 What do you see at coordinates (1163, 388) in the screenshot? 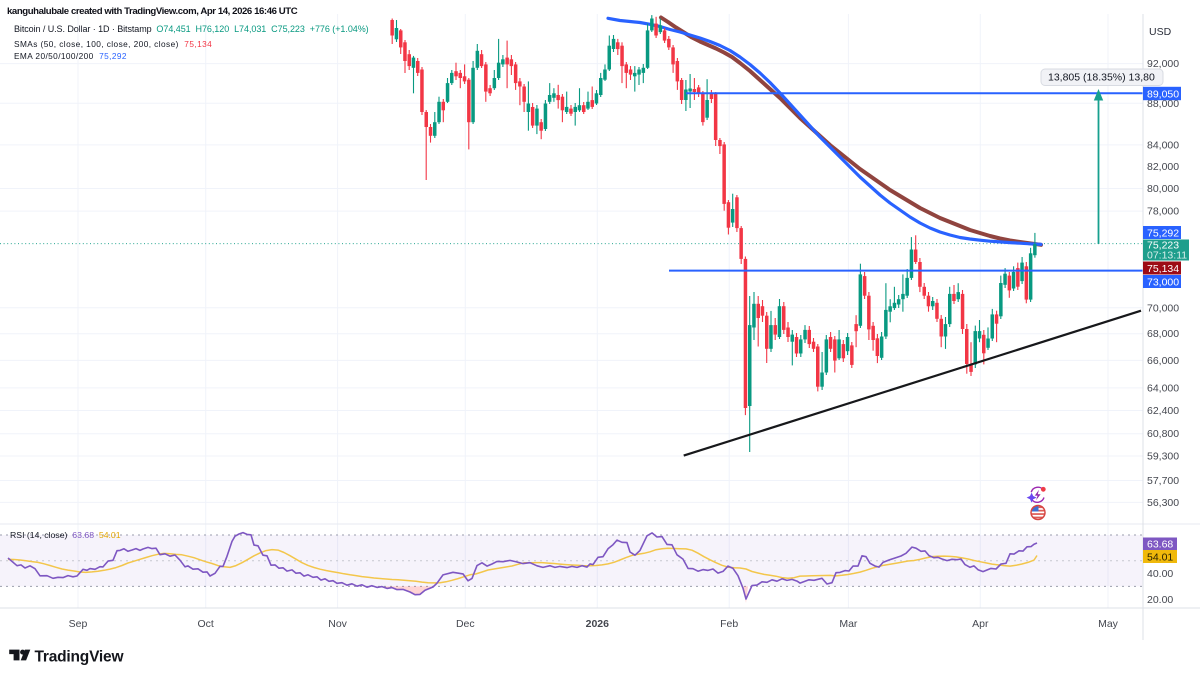
I see `svg-text: 64,000` at bounding box center [1163, 388].